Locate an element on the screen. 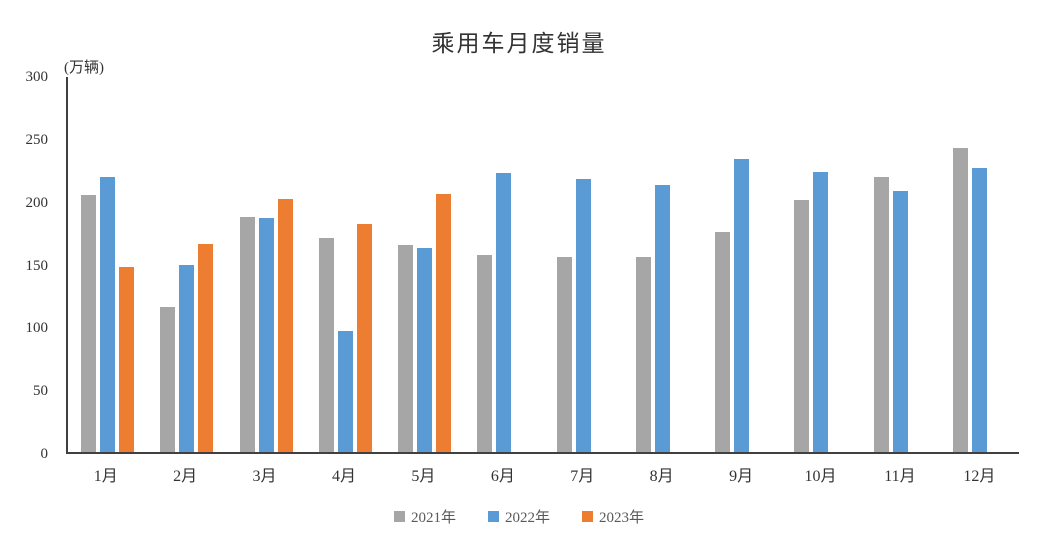 The image size is (1038, 542). category-group-9月 is located at coordinates (741, 264).